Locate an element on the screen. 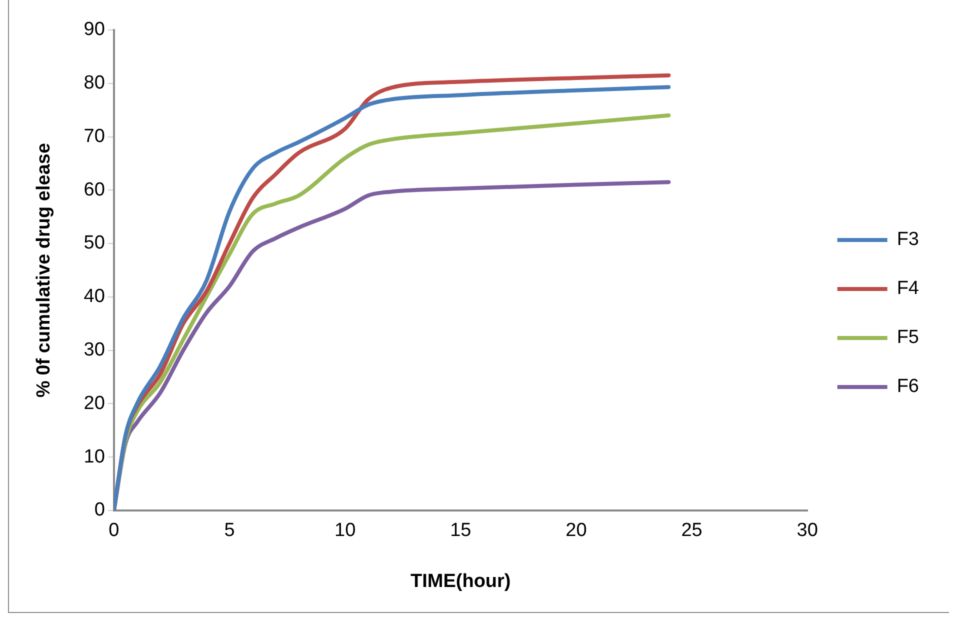  y-tick-label: 80 is located at coordinates (94, 83).